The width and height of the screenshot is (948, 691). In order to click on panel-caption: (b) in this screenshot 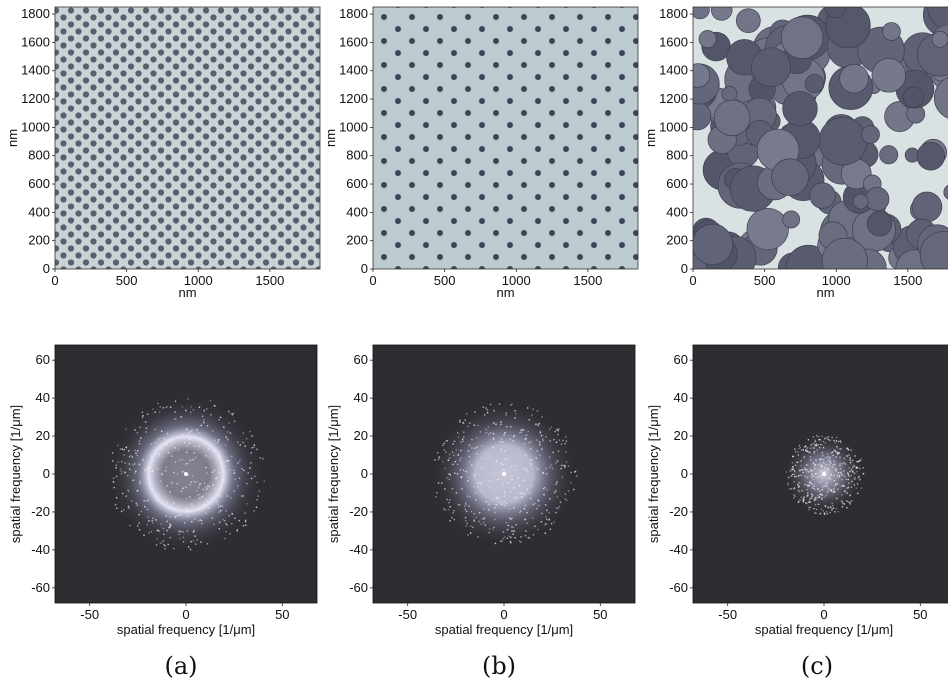, I will do `click(499, 666)`.